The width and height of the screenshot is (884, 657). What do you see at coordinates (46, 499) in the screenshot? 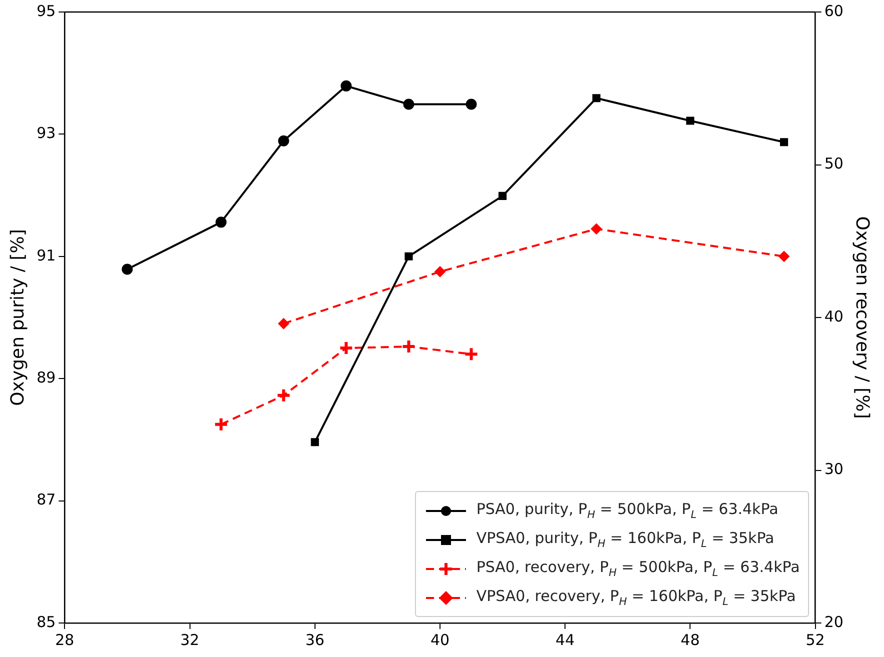
I see `y-tick-label: 87` at bounding box center [46, 499].